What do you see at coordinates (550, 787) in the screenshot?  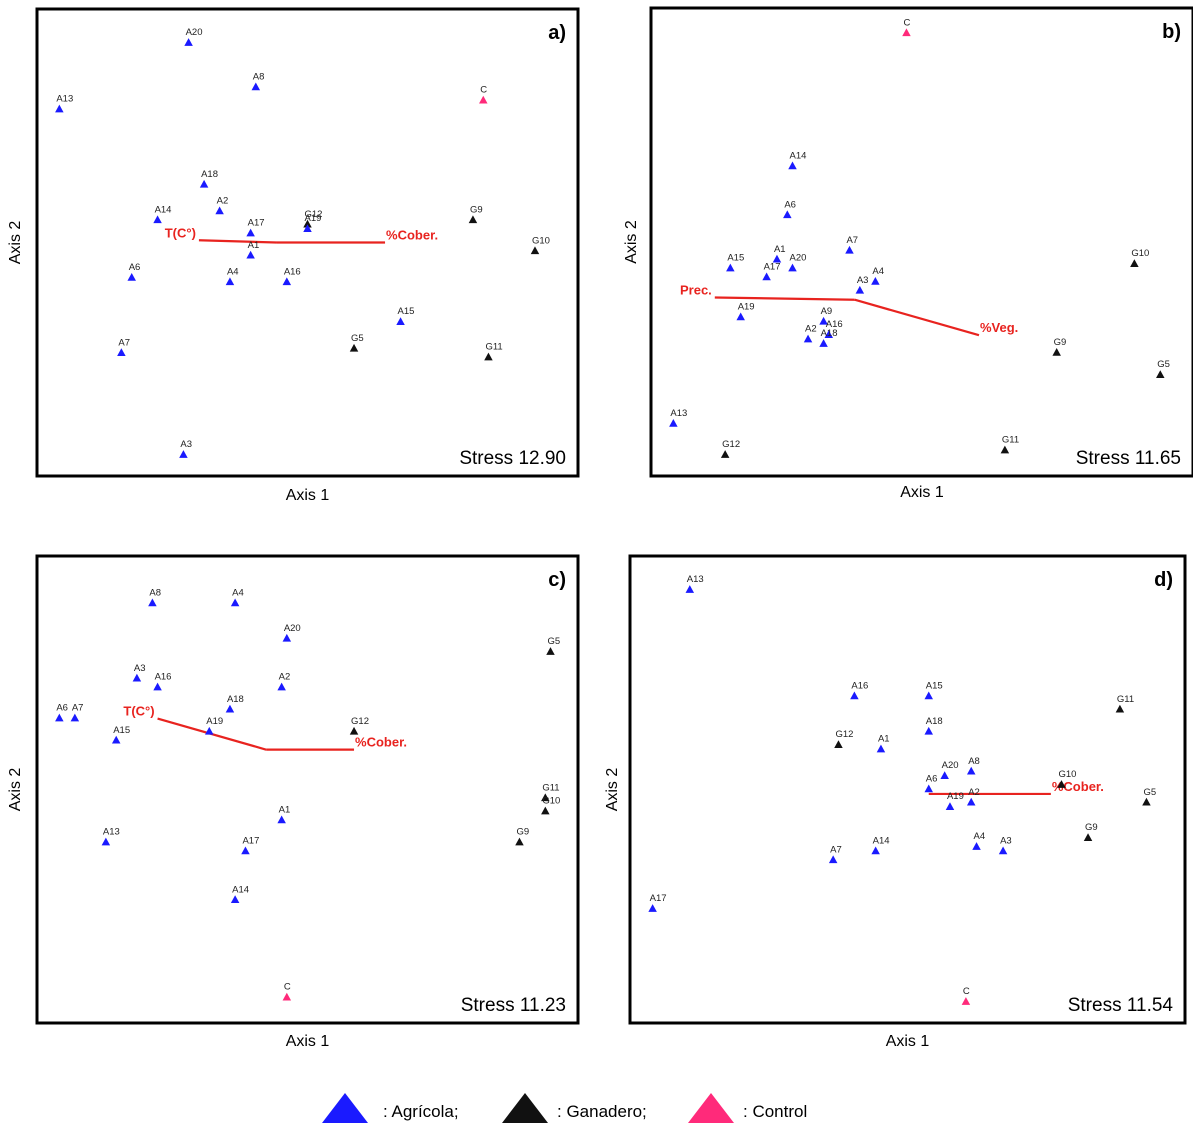 I see `point-label: G11` at bounding box center [550, 787].